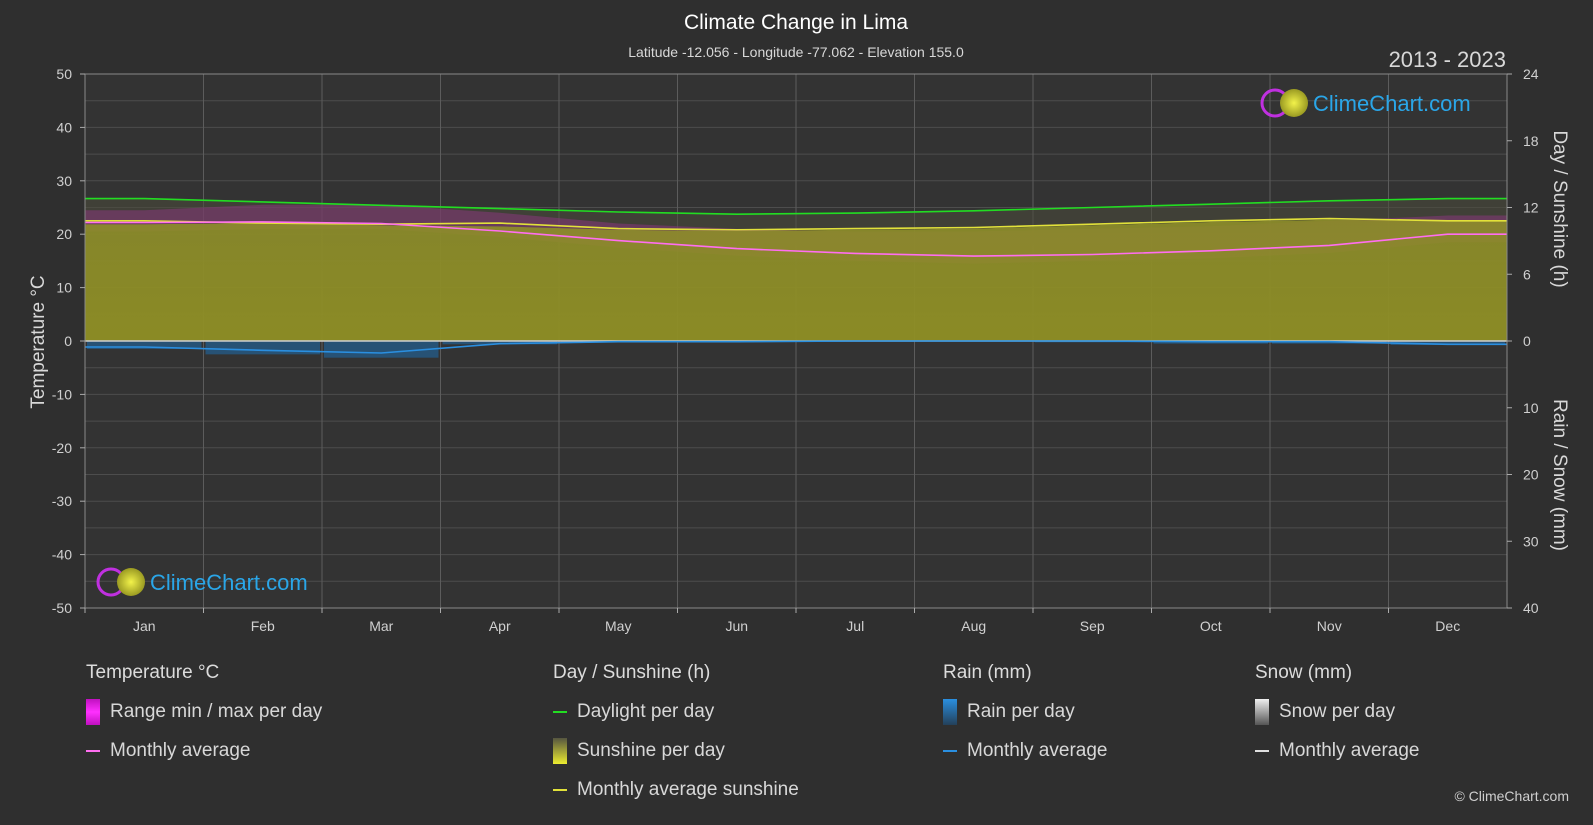  What do you see at coordinates (987, 672) in the screenshot?
I see `legend-title: Rain (mm)` at bounding box center [987, 672].